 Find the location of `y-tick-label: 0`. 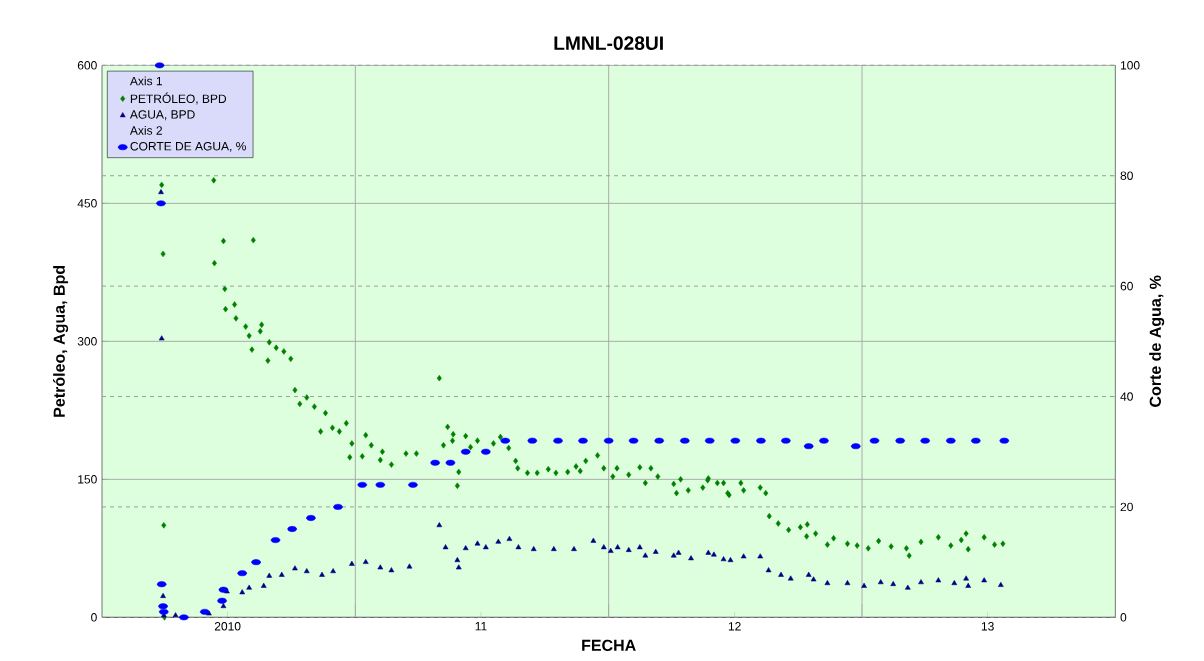

y-tick-label: 0 is located at coordinates (94, 617).